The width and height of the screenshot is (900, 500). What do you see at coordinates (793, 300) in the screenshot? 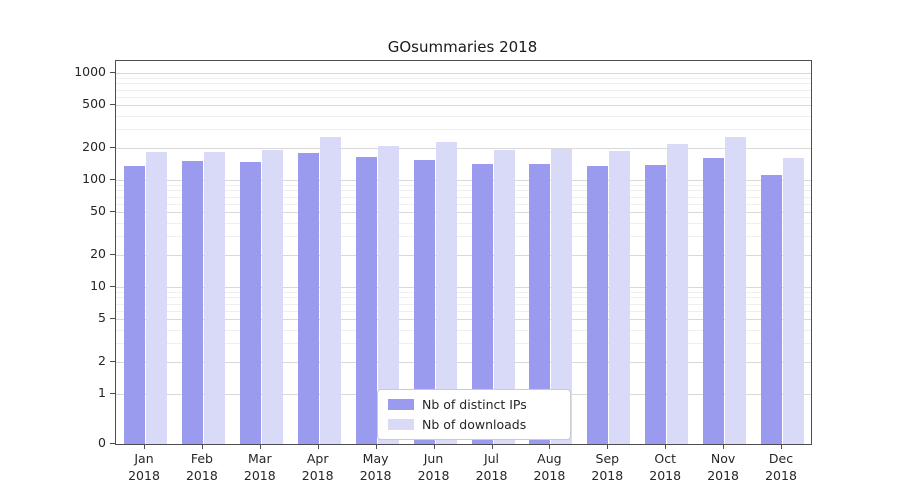
I see `bar-downloads-dec` at bounding box center [793, 300].